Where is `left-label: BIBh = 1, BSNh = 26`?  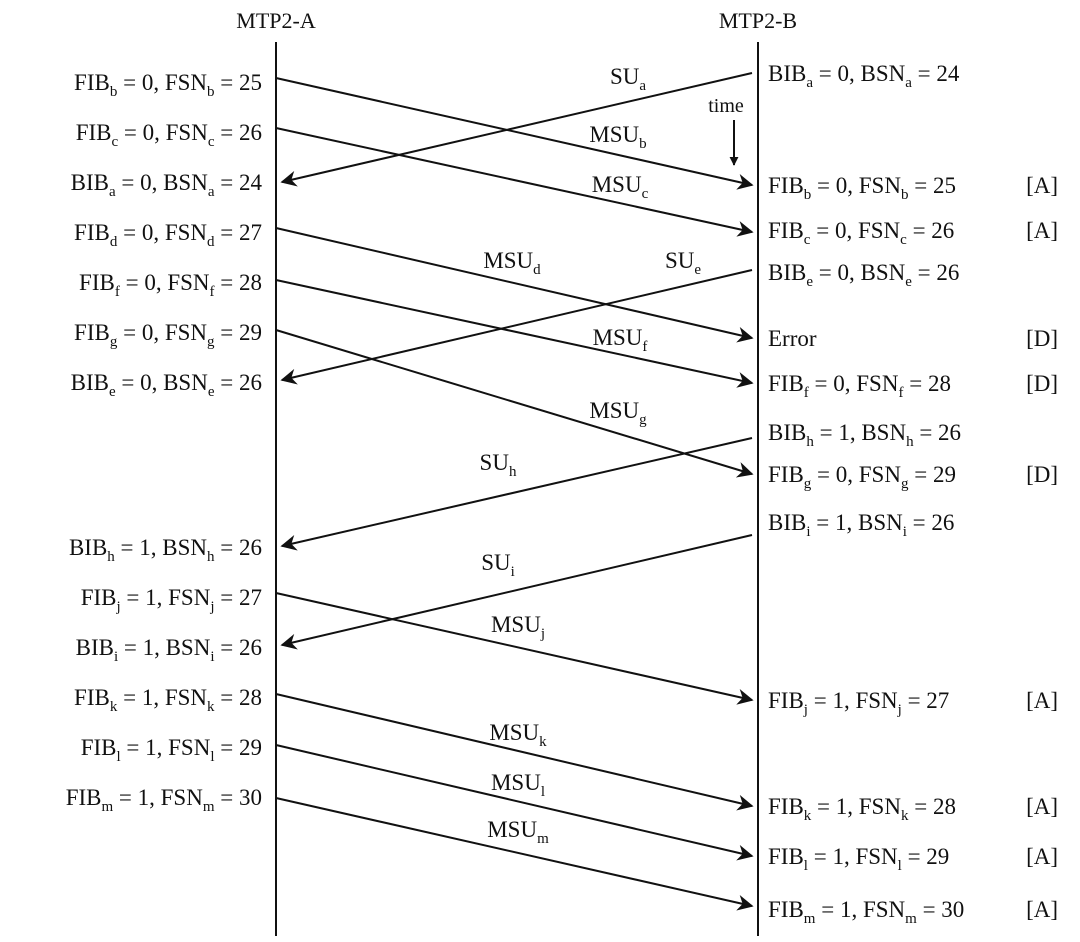 left-label: BIBh = 1, BSNh = 26 is located at coordinates (165, 550).